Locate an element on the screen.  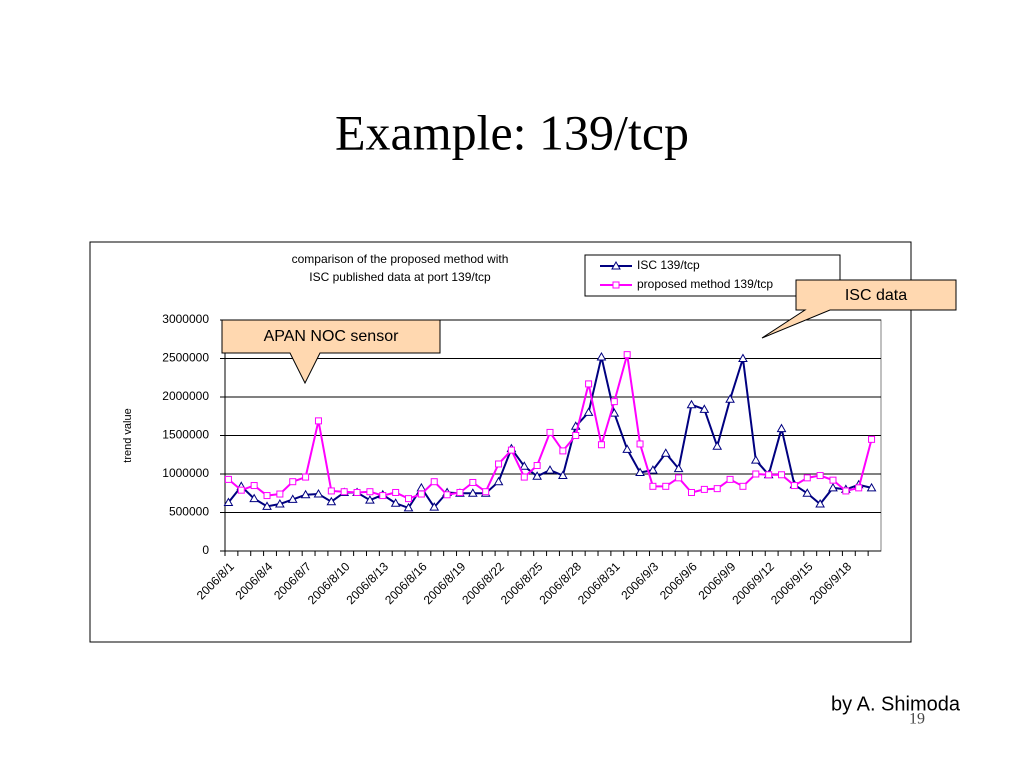
y-tick-label: 500000 is located at coordinates (189, 512).